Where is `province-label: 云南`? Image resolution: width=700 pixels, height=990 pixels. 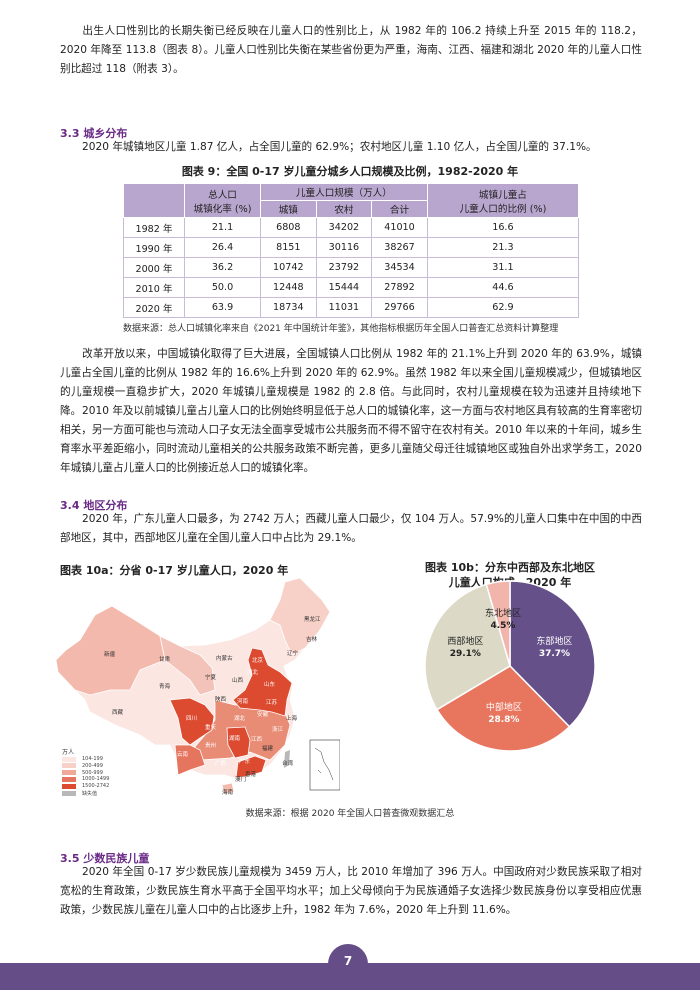 province-label: 云南 is located at coordinates (183, 755).